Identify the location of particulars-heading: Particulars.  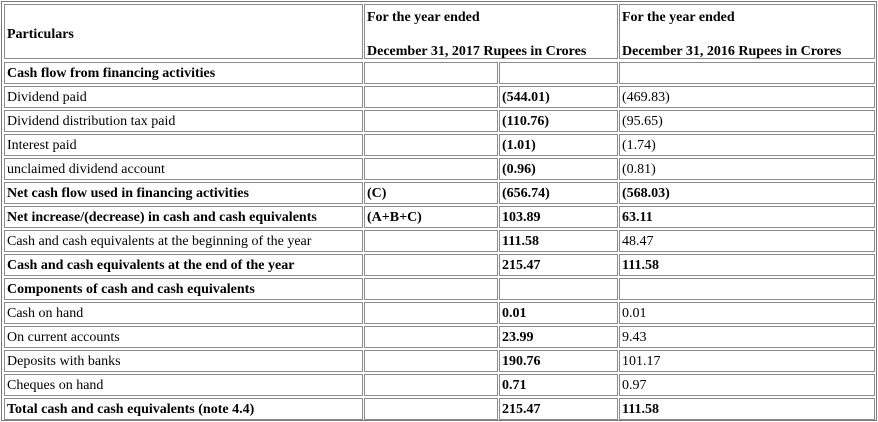
(40, 34).